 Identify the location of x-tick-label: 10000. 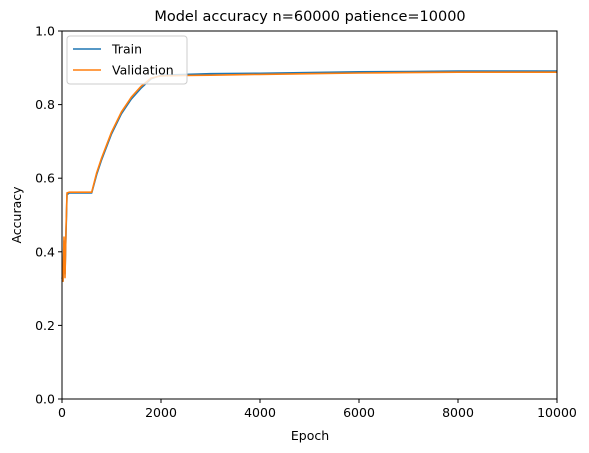
(557, 412).